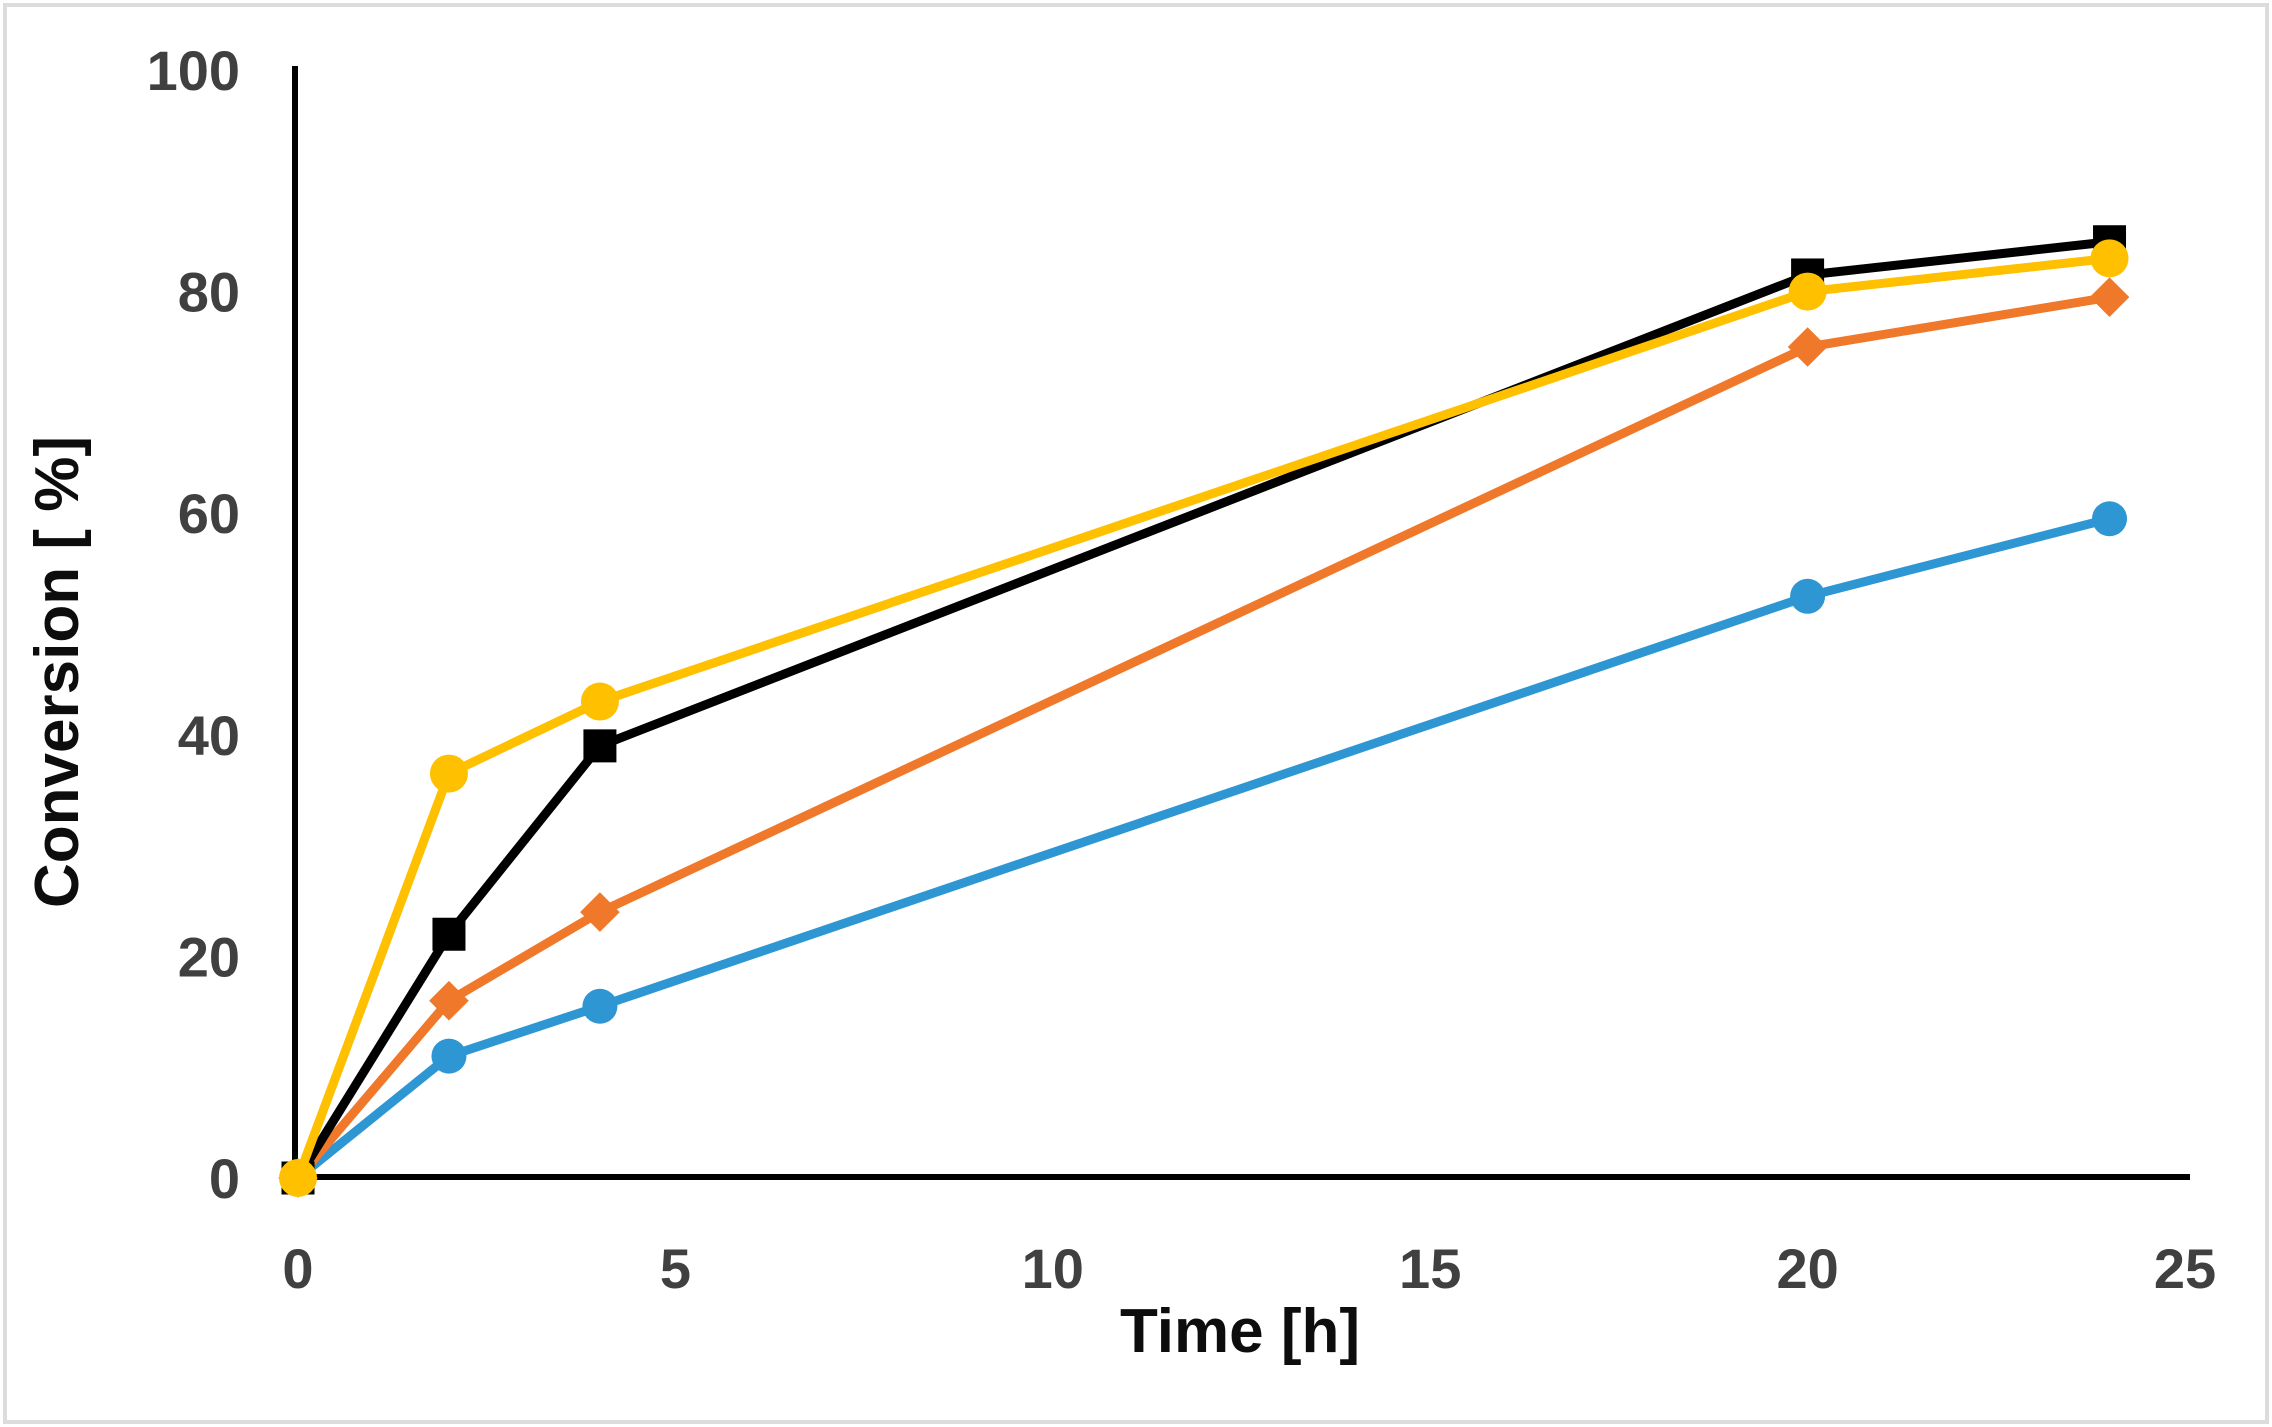 This screenshot has height=1427, width=2272. I want to click on y-tick-label: 60, so click(209, 513).